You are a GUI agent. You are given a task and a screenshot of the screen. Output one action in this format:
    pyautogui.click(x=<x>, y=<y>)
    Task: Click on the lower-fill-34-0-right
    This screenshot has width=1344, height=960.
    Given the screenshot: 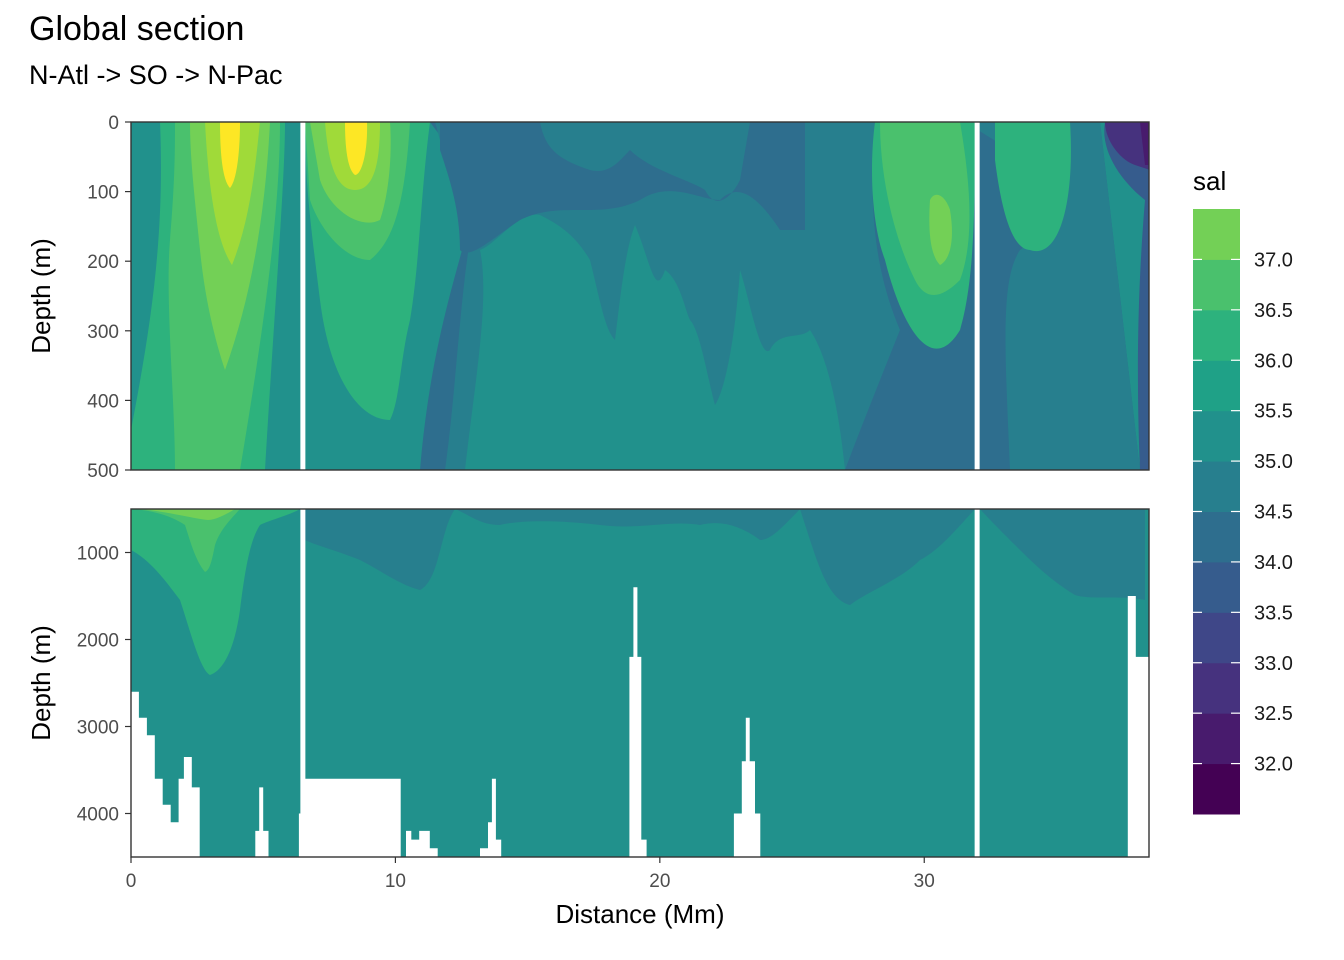 What is the action you would take?
    pyautogui.click(x=887, y=557)
    